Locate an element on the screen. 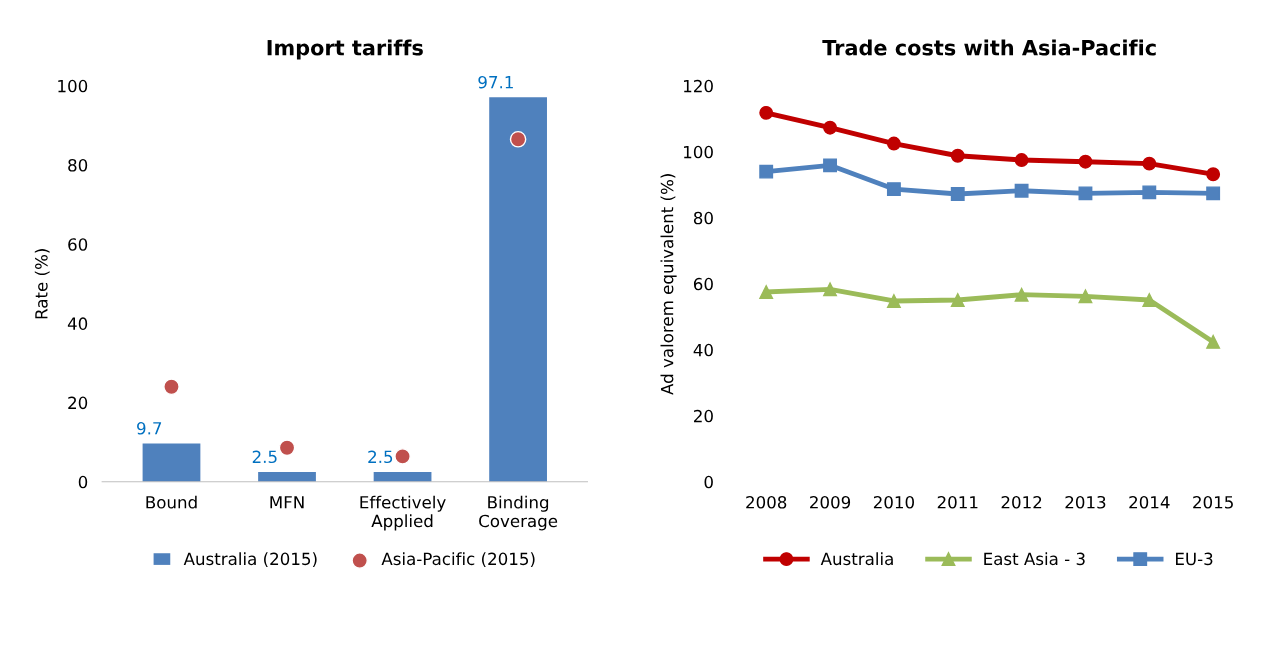 The image size is (1277, 660). x-tick-label: 2011 is located at coordinates (957, 502).